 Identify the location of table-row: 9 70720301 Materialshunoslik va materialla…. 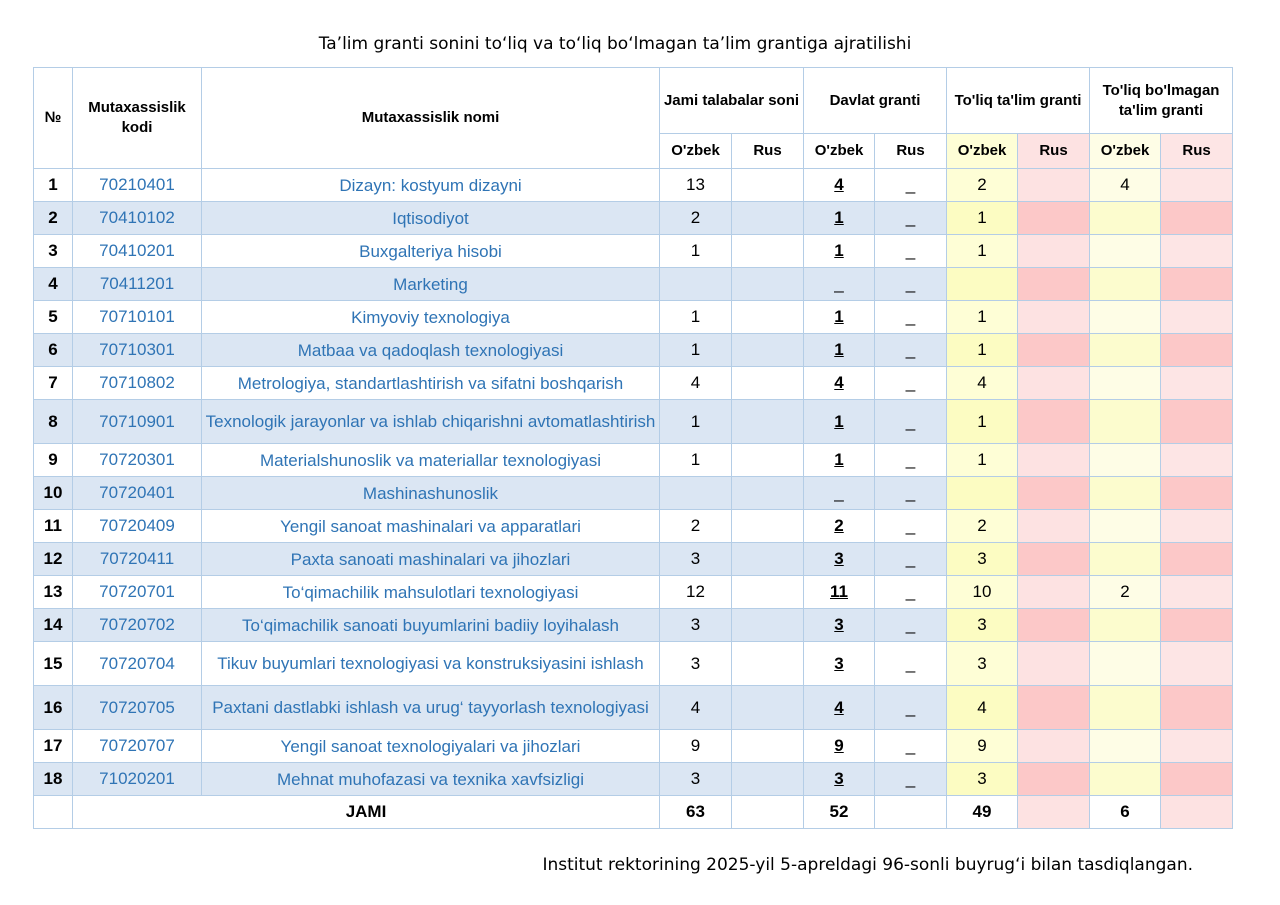
(633, 460).